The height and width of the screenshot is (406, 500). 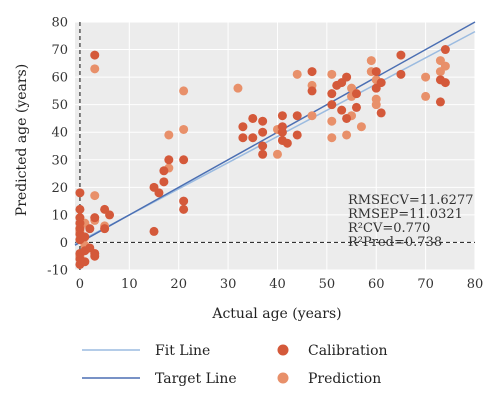 I want to click on x-tick-label: 40, so click(x=277, y=284).